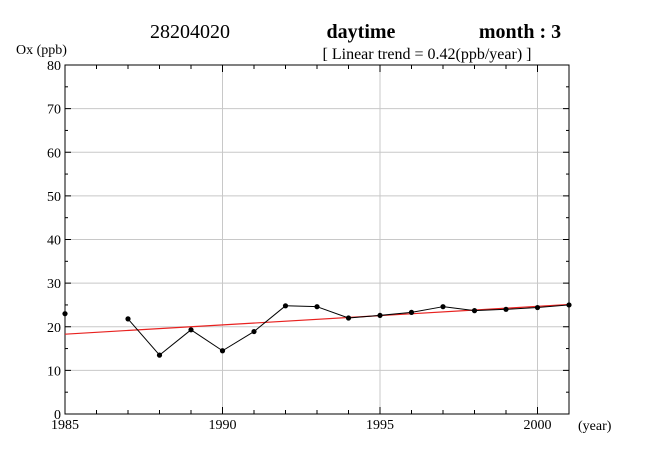 This screenshot has height=459, width=650. I want to click on x-tick-label: 2000, so click(538, 425).